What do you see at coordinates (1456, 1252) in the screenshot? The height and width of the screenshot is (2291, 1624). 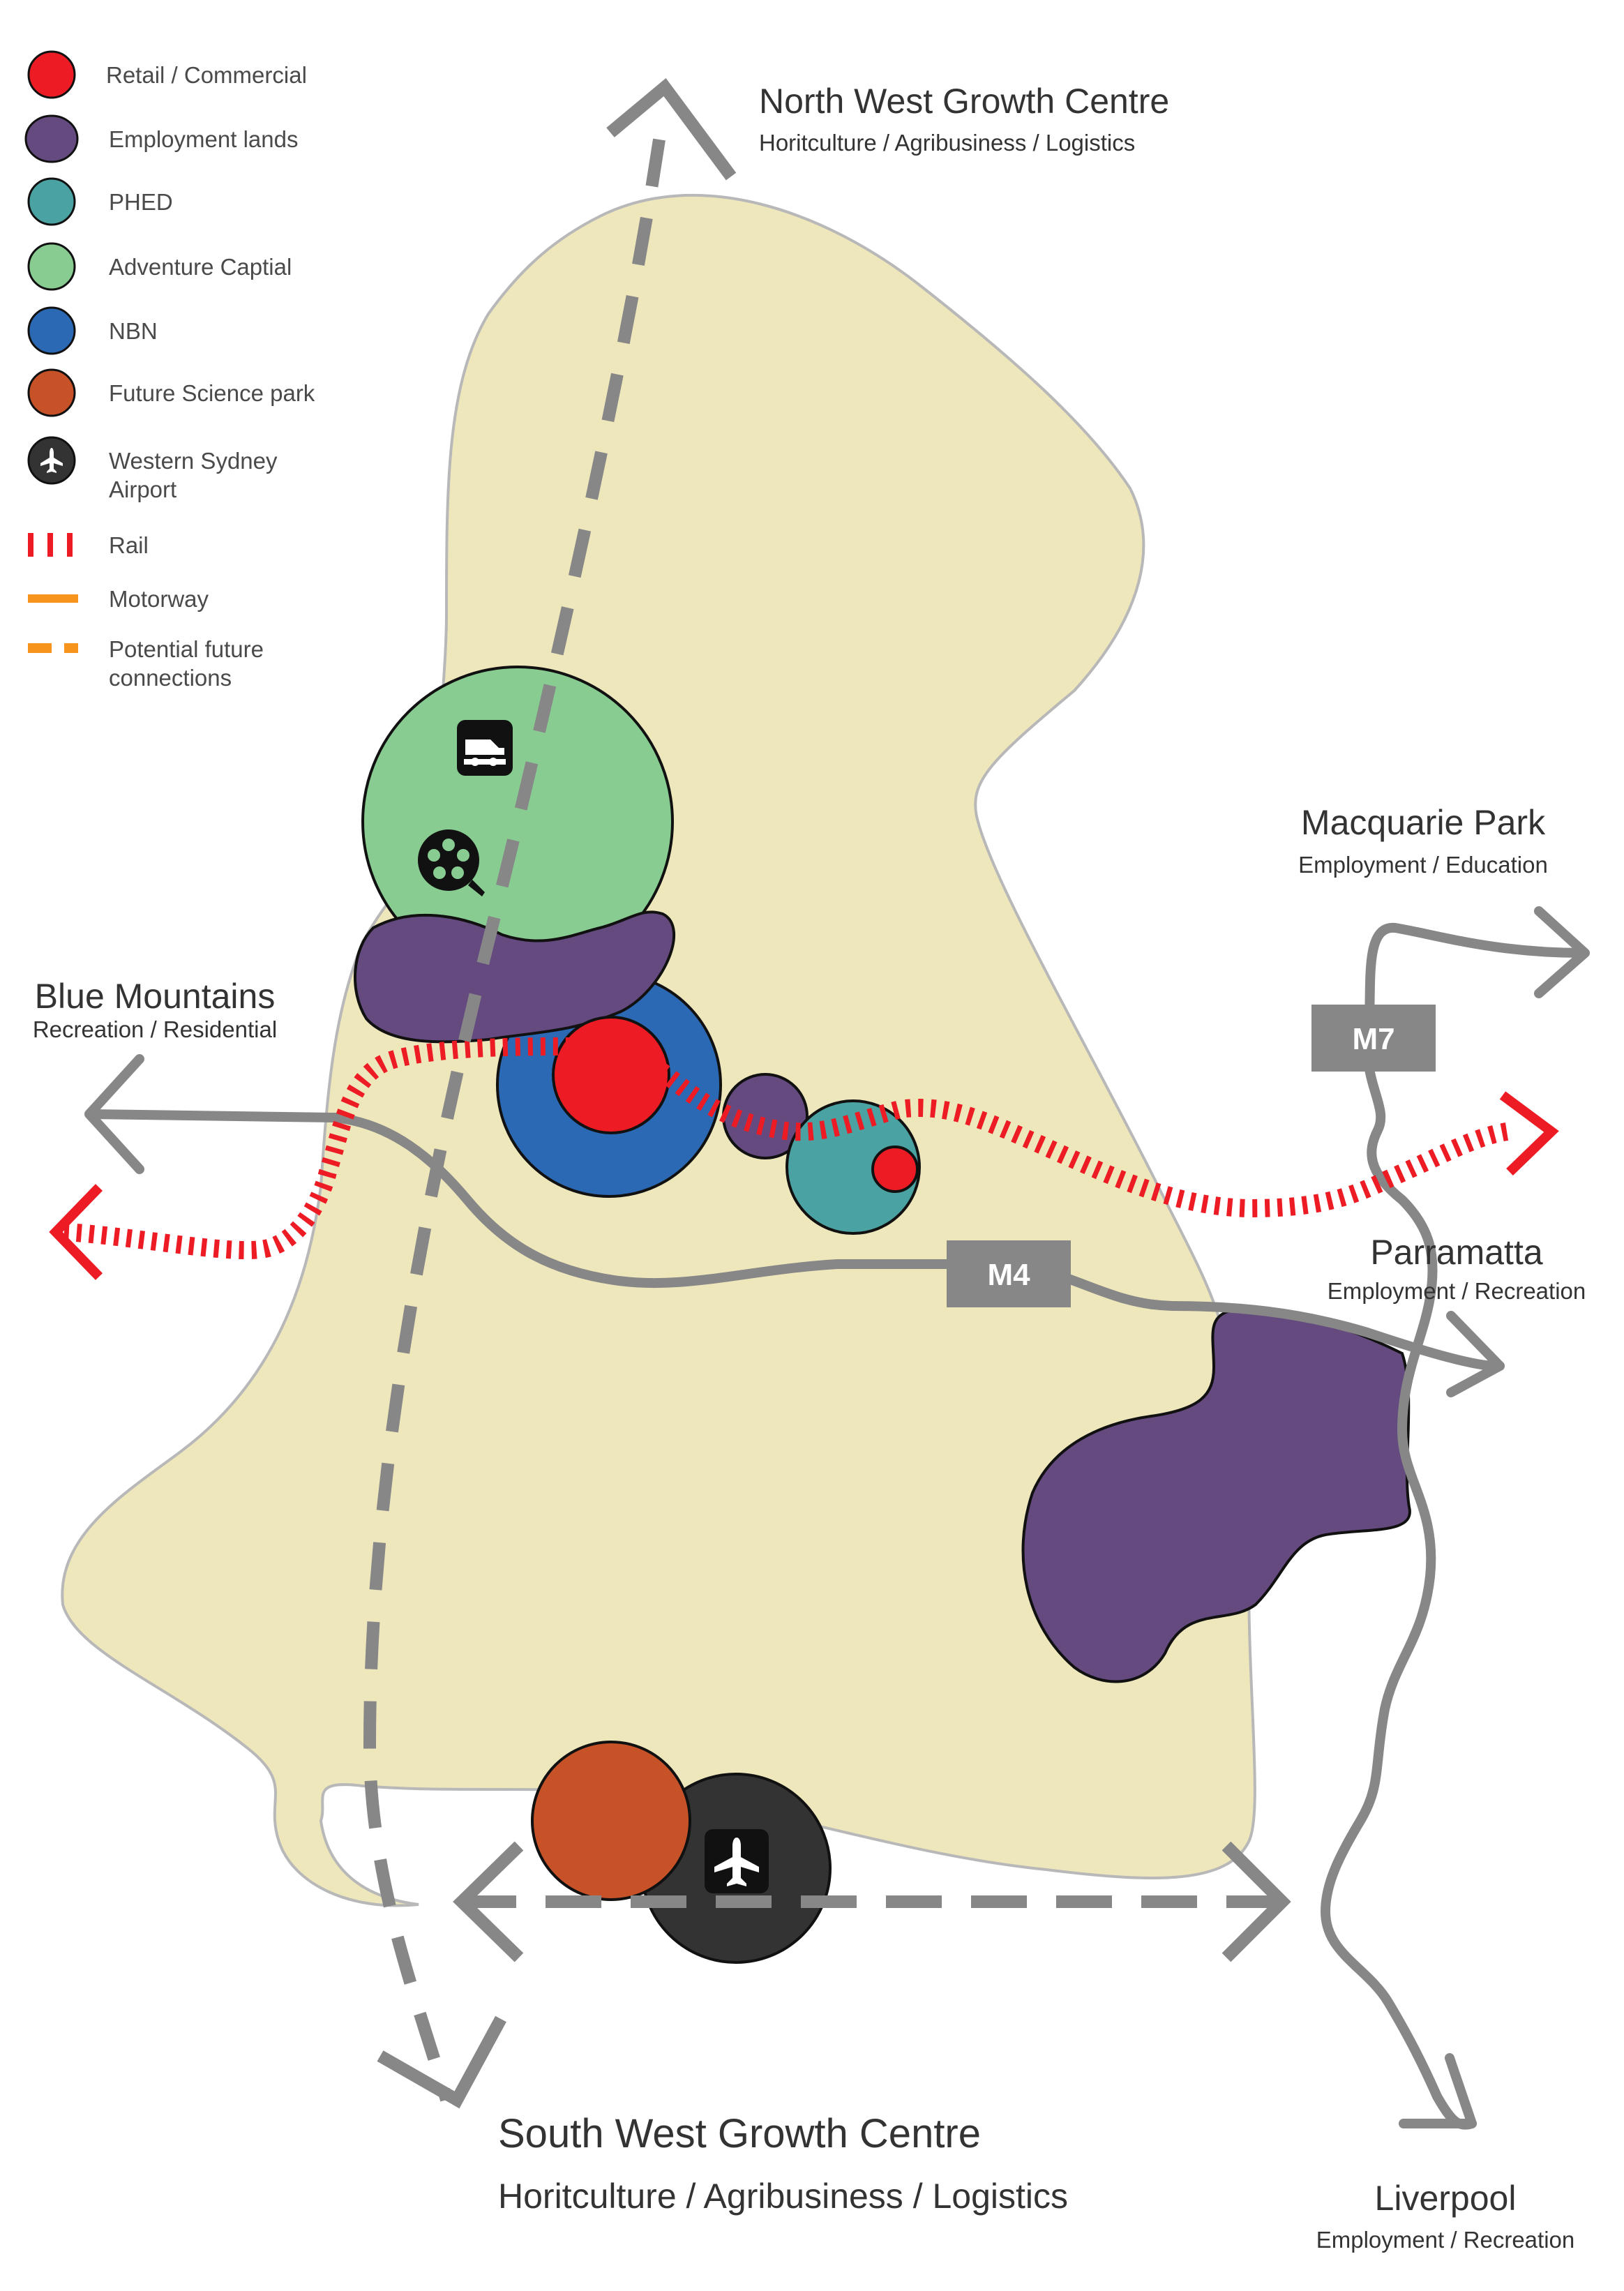 I see `parramatta-title: Parramatta` at bounding box center [1456, 1252].